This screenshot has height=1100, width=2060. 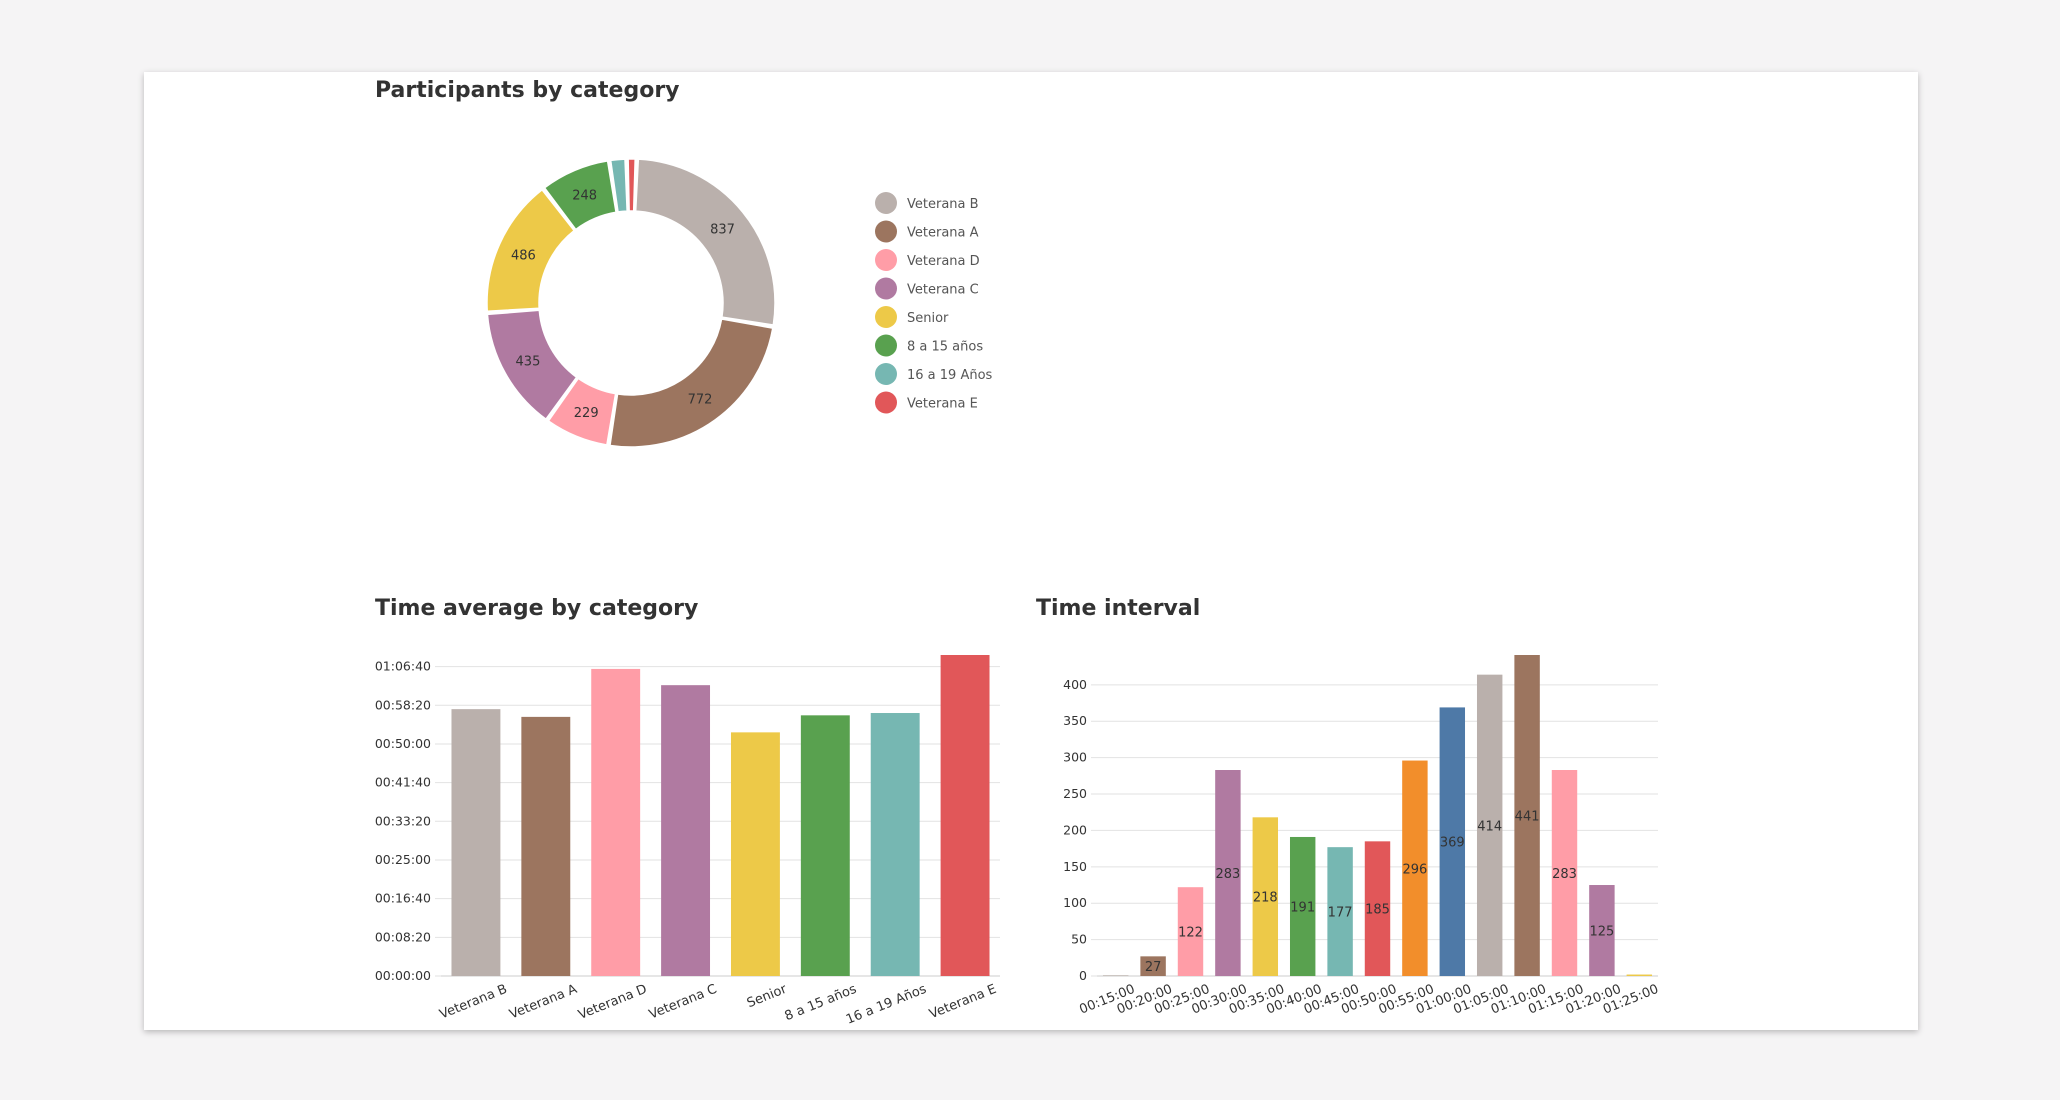 I want to click on x-tick-label: Veterana A, so click(x=543, y=1002).